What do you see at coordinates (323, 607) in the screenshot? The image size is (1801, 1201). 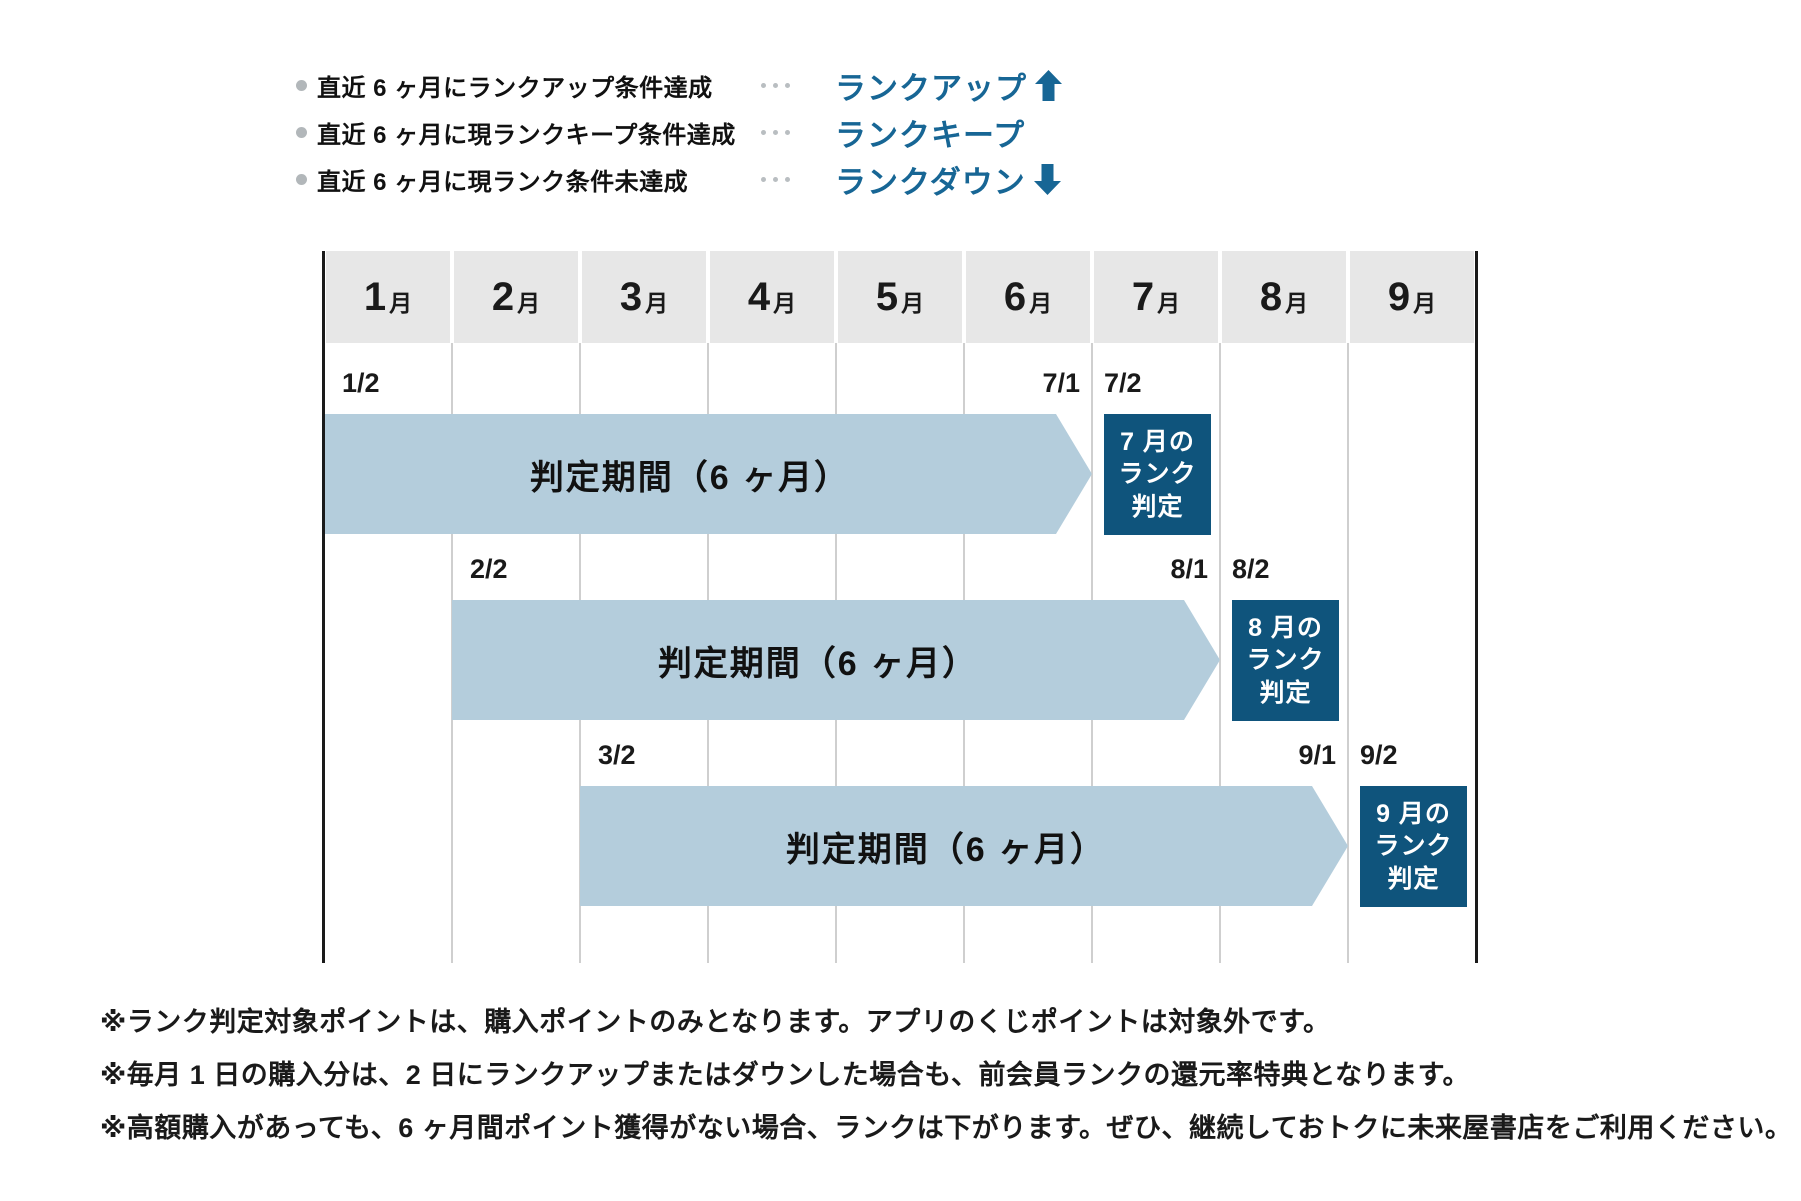 I see `chart-left-border` at bounding box center [323, 607].